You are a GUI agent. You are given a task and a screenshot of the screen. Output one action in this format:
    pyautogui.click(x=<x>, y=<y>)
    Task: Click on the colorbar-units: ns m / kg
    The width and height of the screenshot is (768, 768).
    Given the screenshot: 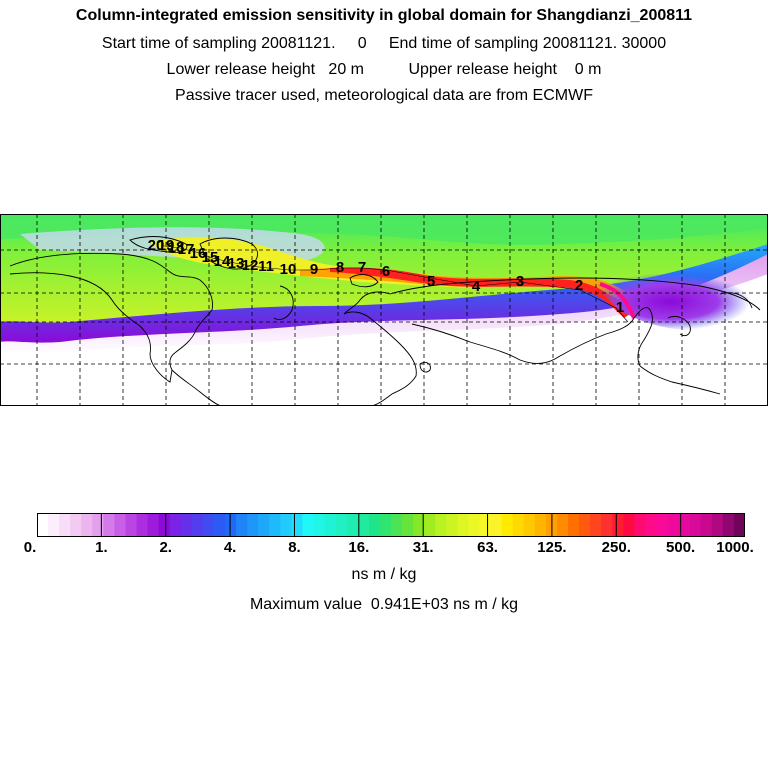 What is the action you would take?
    pyautogui.click(x=384, y=574)
    